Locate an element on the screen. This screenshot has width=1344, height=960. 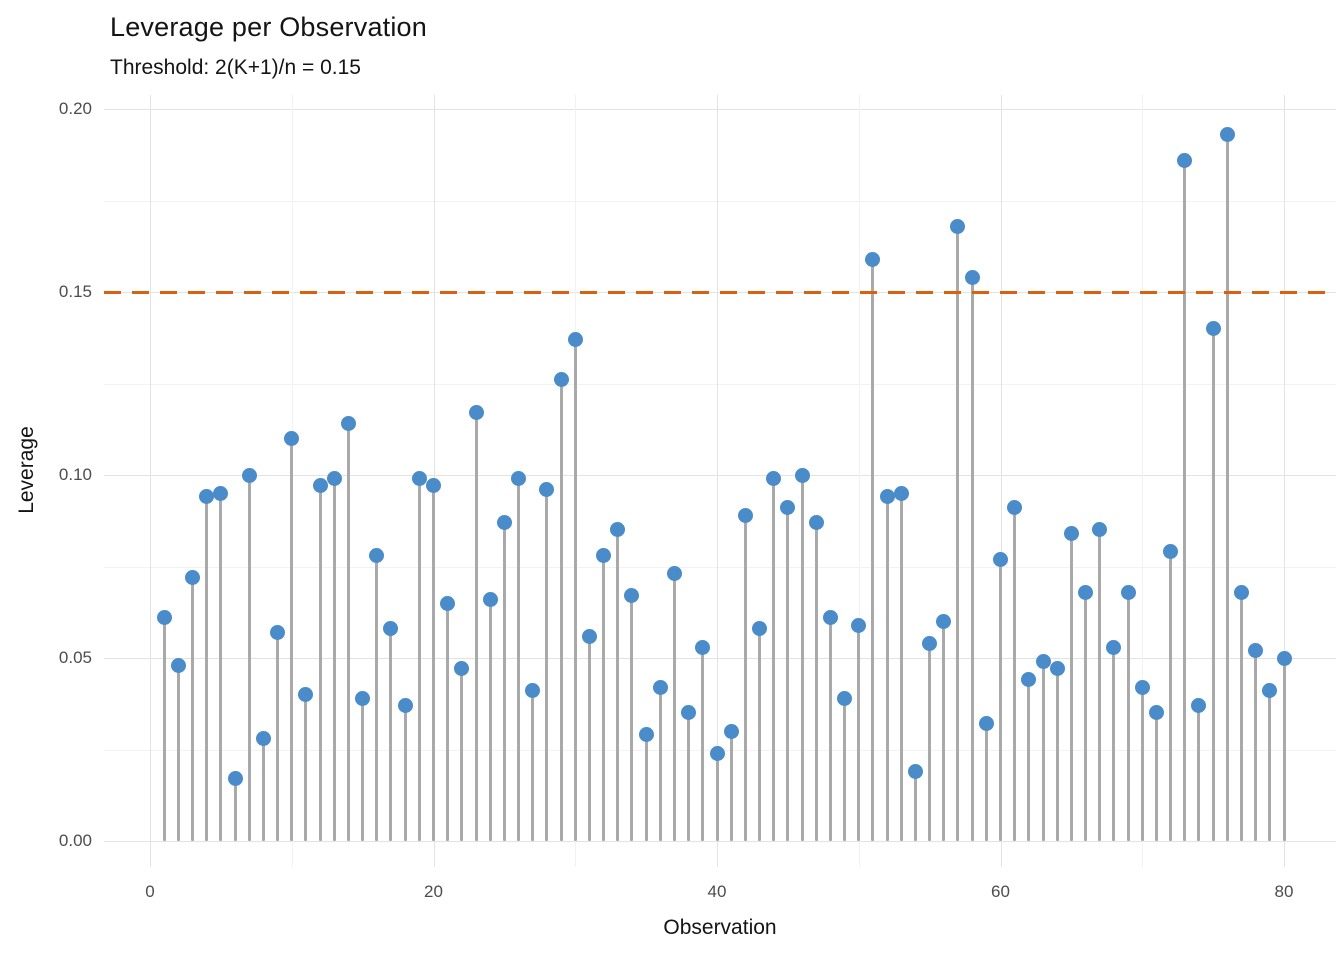
chart-subtitle: Threshold: 2(K+1)/n = 0.15 is located at coordinates (235, 67).